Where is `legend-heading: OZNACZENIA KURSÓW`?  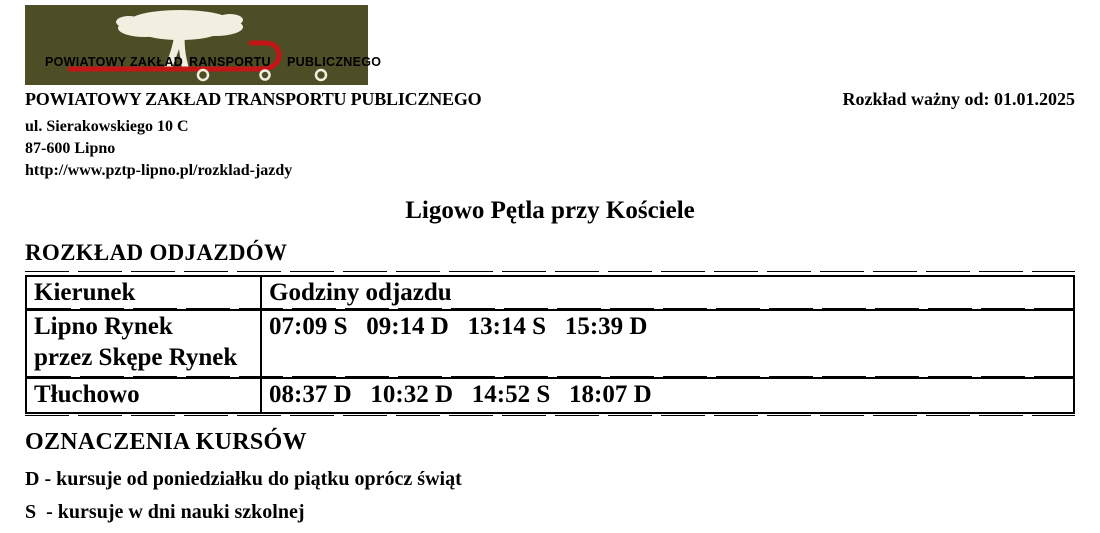 legend-heading: OZNACZENIA KURSÓW is located at coordinates (166, 442).